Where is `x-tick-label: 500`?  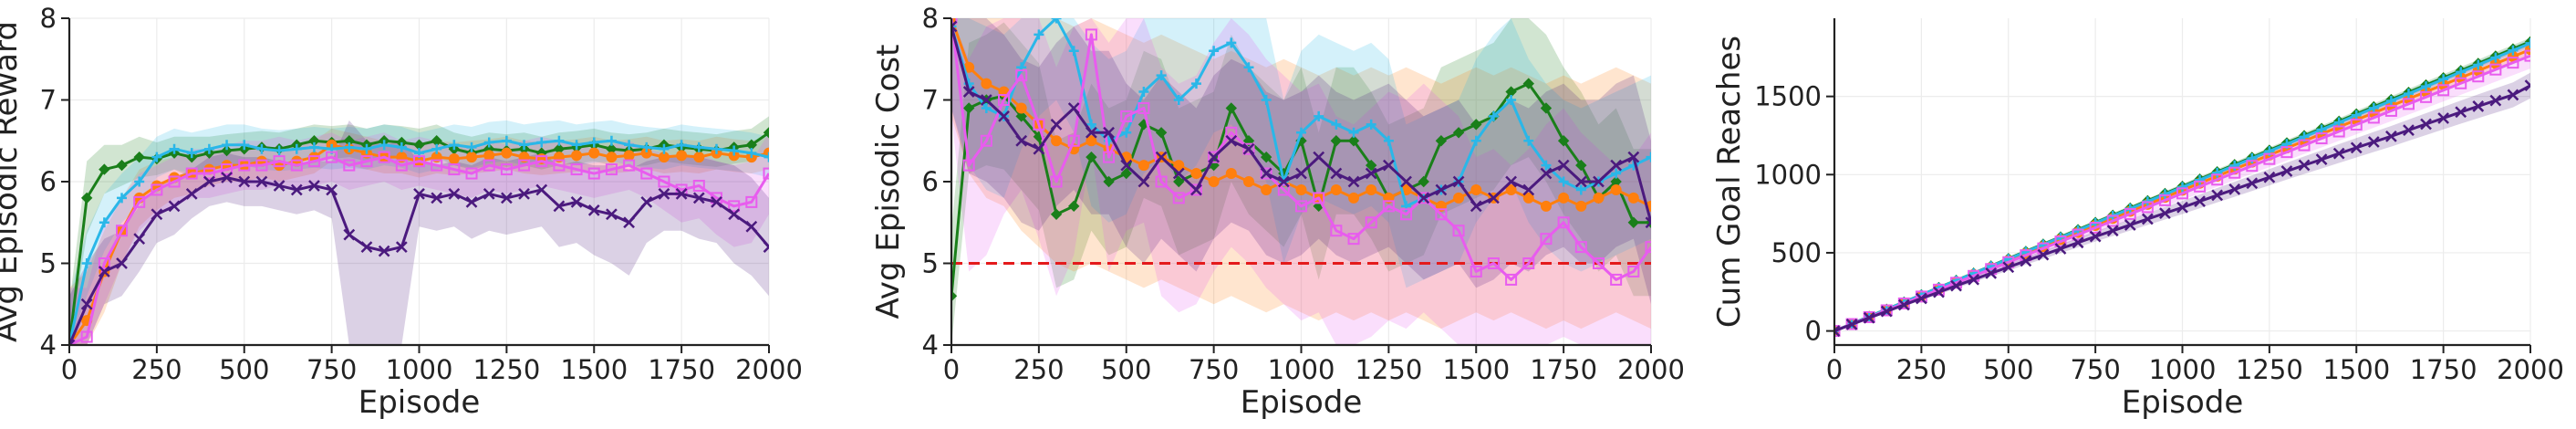 x-tick-label: 500 is located at coordinates (244, 369).